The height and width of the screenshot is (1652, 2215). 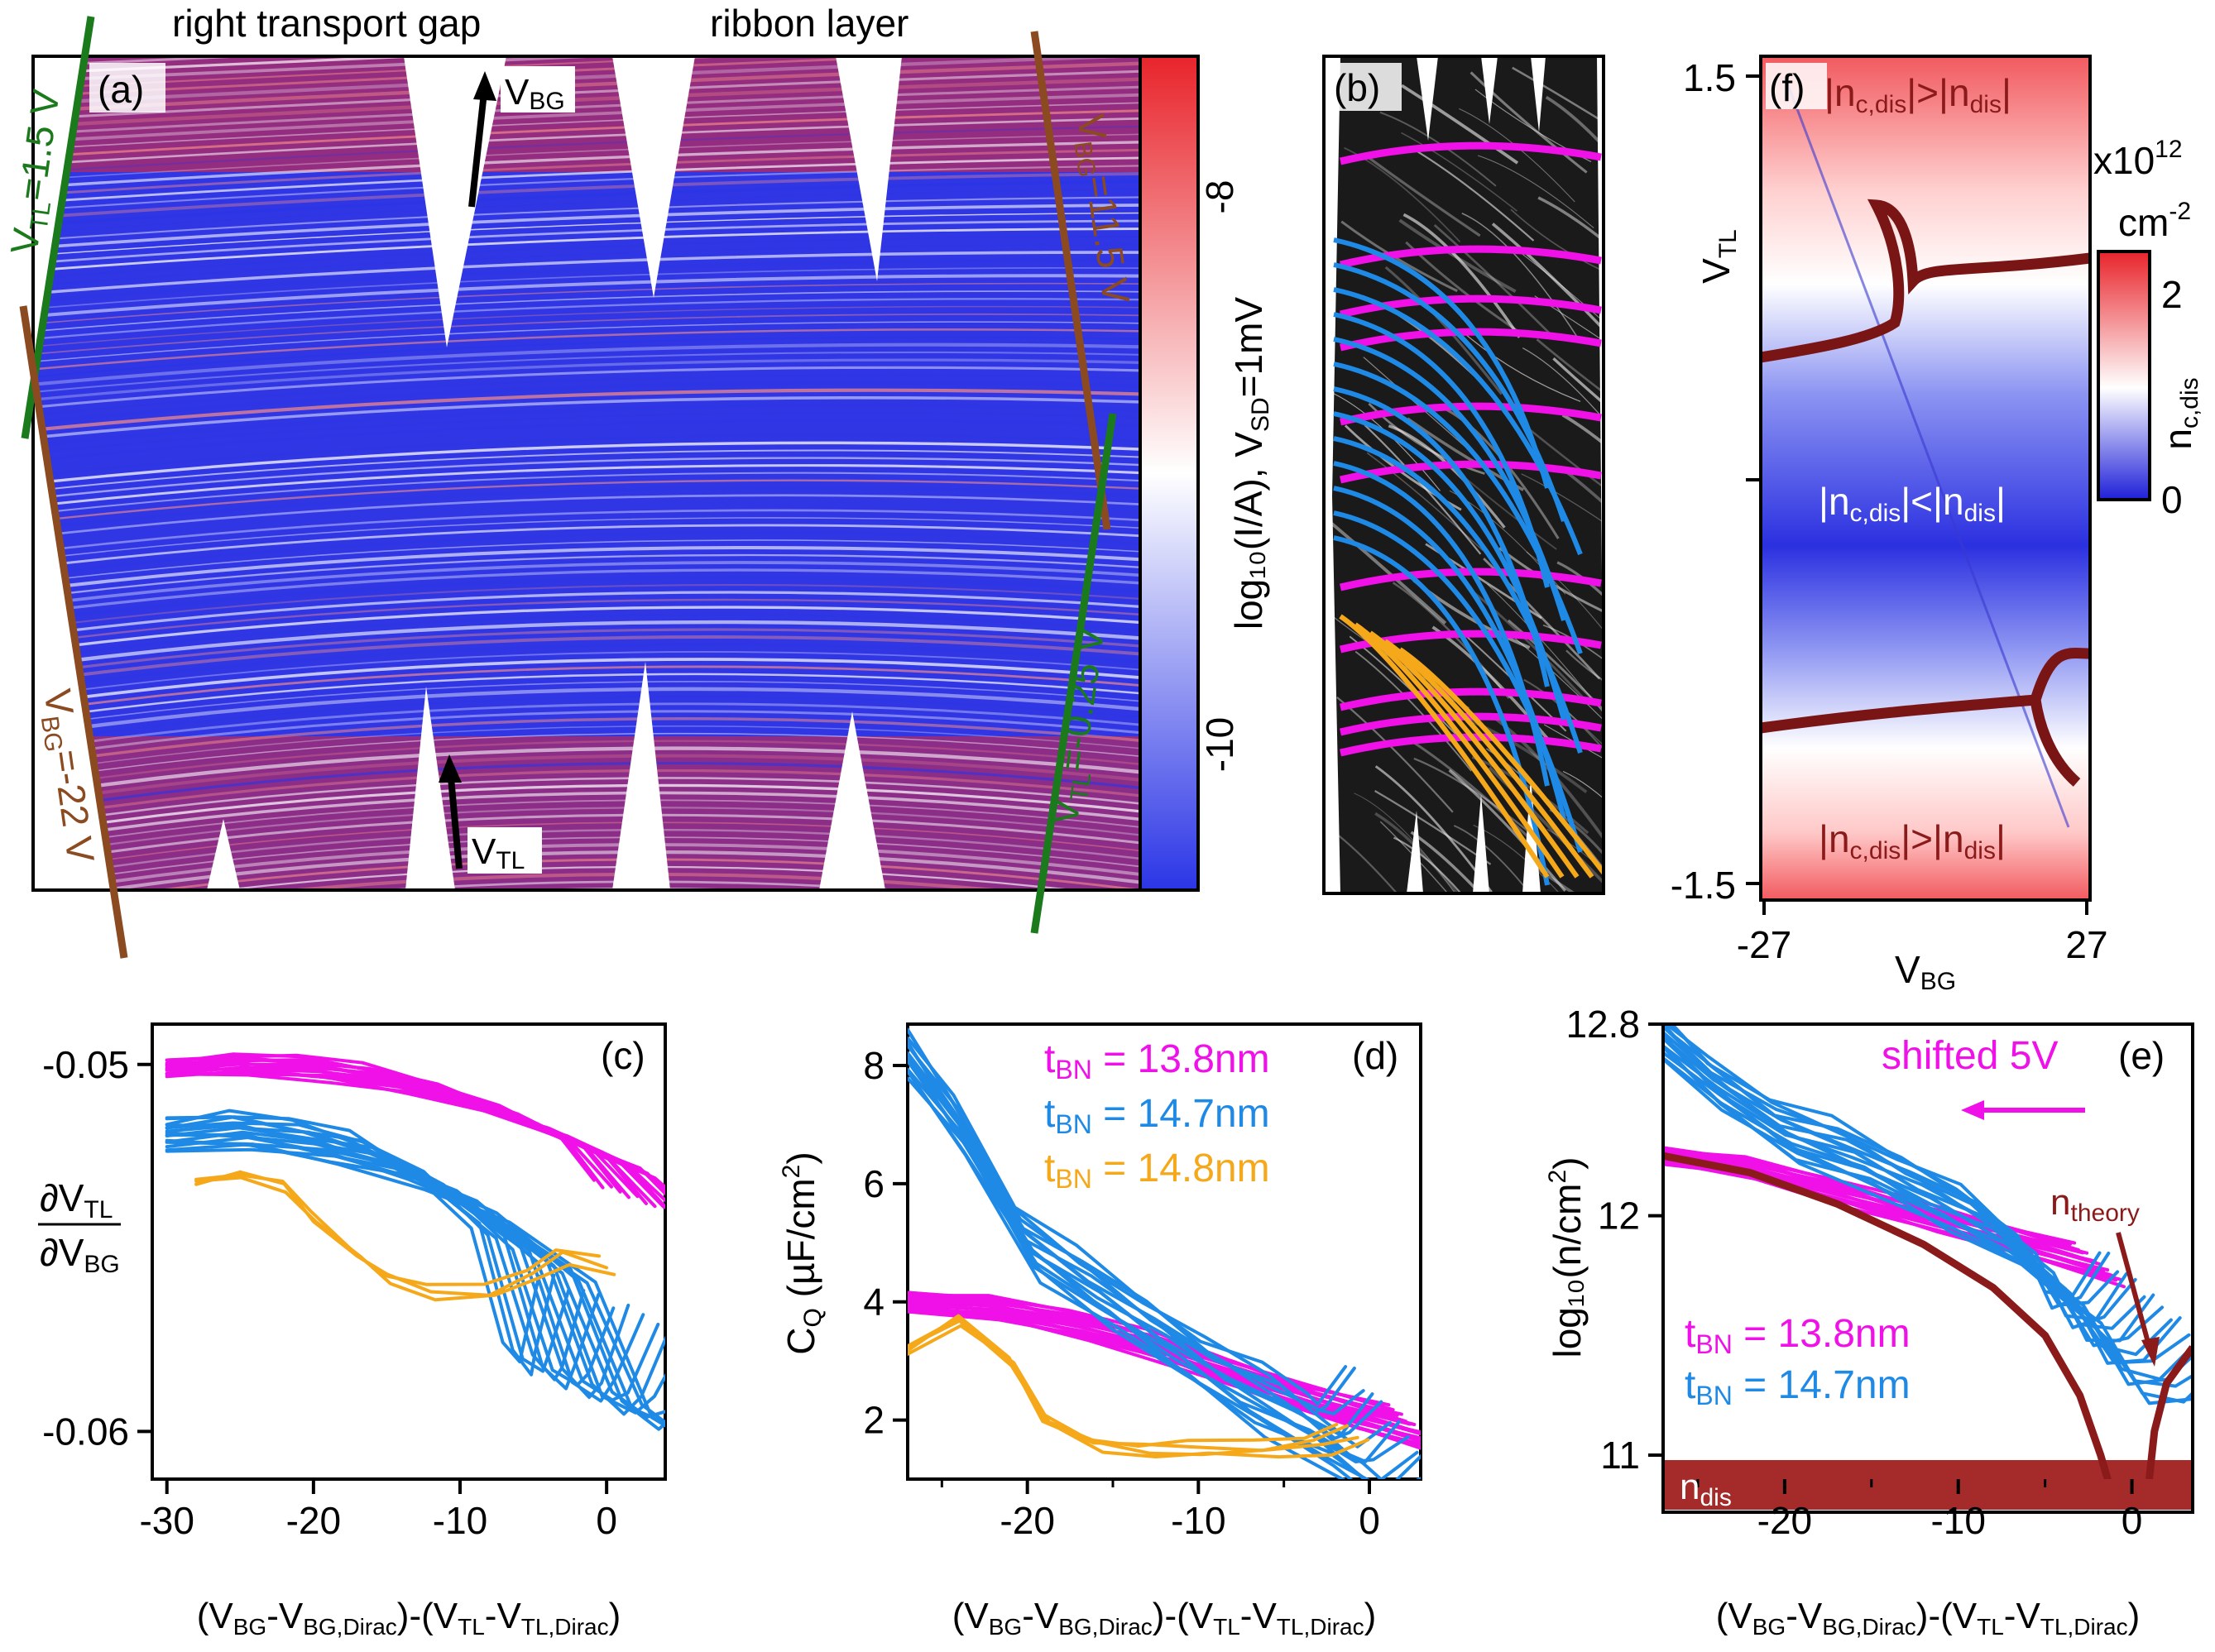 I want to click on e-ylabel: log₁₀(n/cm2), so click(x=1566, y=1257).